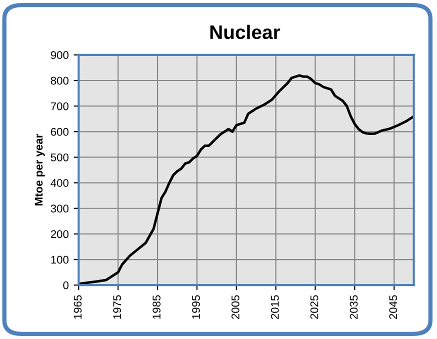 The height and width of the screenshot is (339, 437). Describe the element at coordinates (236, 307) in the screenshot. I see `x-tick-label: 2005` at that location.